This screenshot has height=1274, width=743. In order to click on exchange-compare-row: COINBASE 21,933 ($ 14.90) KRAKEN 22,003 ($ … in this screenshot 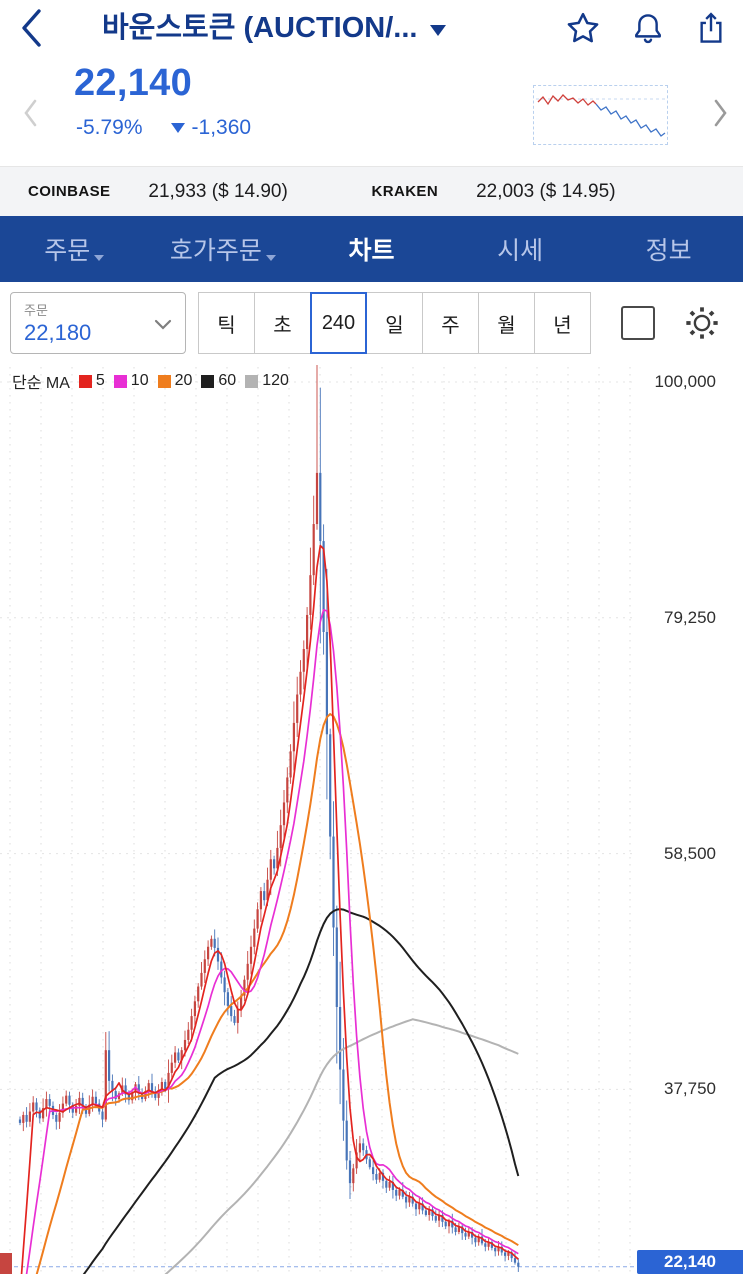, I will do `click(371, 191)`.